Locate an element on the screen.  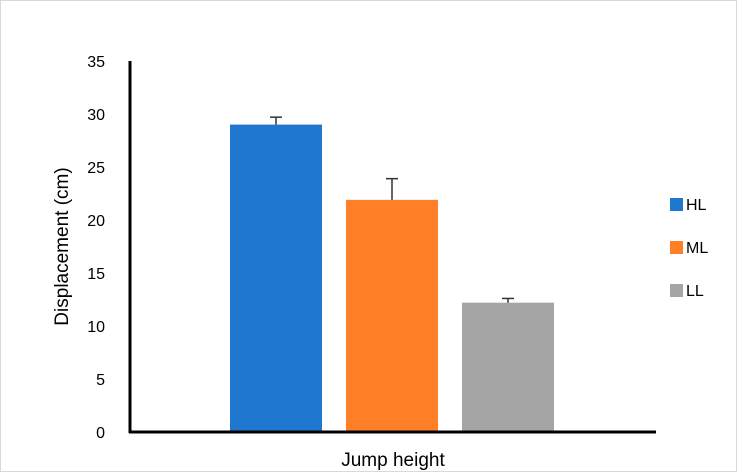
y-tick-label: 10 is located at coordinates (96, 327).